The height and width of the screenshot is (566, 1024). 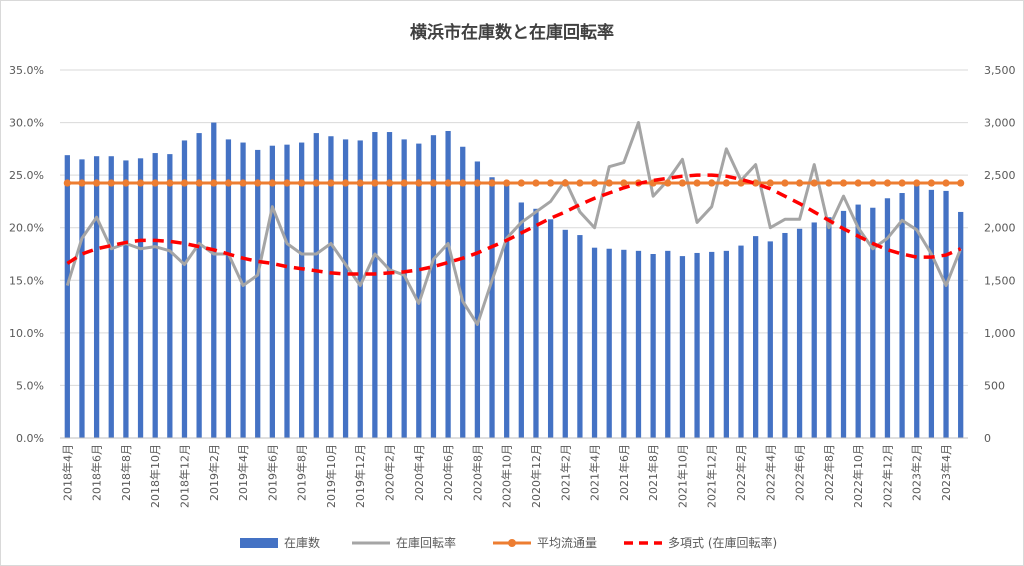 What do you see at coordinates (26, 333) in the screenshot?
I see `y-left-tick-label: 10.0%` at bounding box center [26, 333].